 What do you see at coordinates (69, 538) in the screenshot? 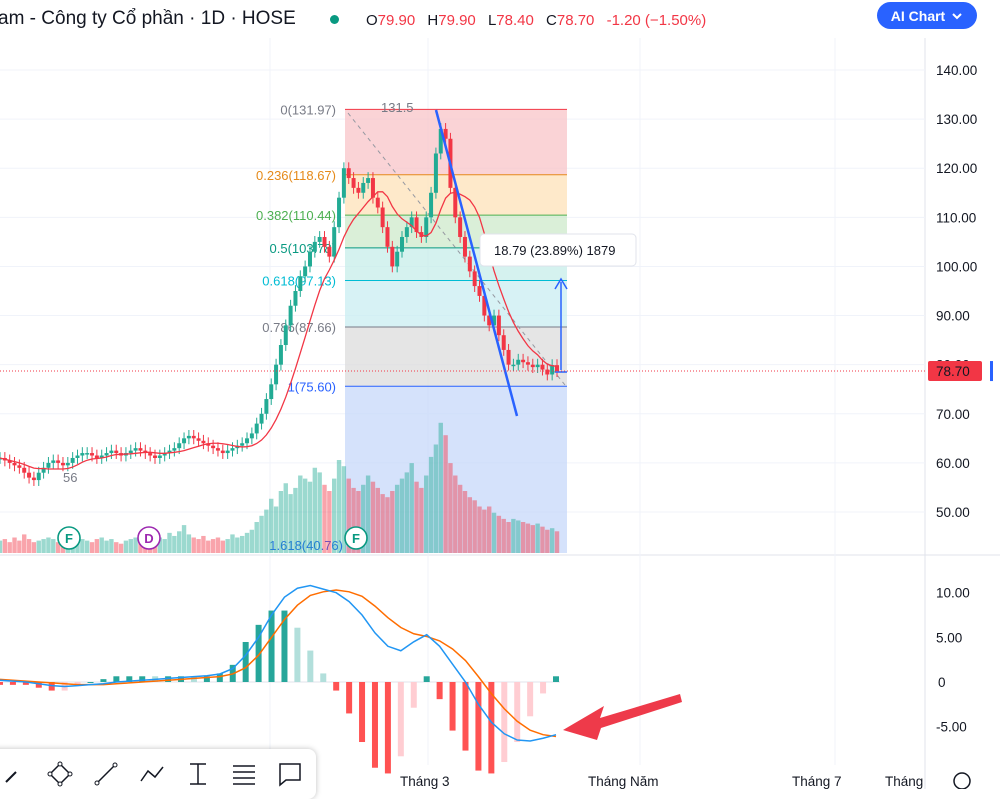
I see `event-marker: F` at bounding box center [69, 538].